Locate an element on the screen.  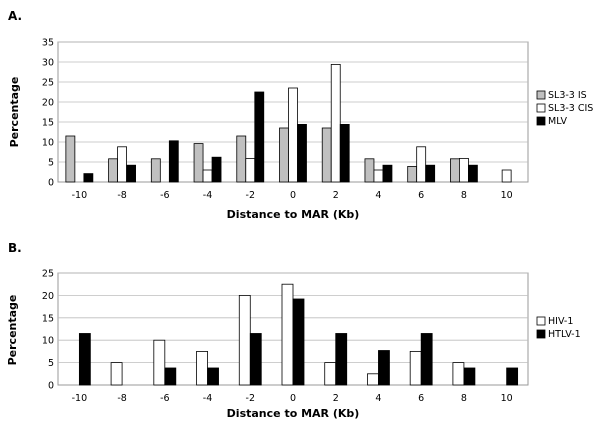
legend-label: SL3-3 IS is located at coordinates (567, 95).